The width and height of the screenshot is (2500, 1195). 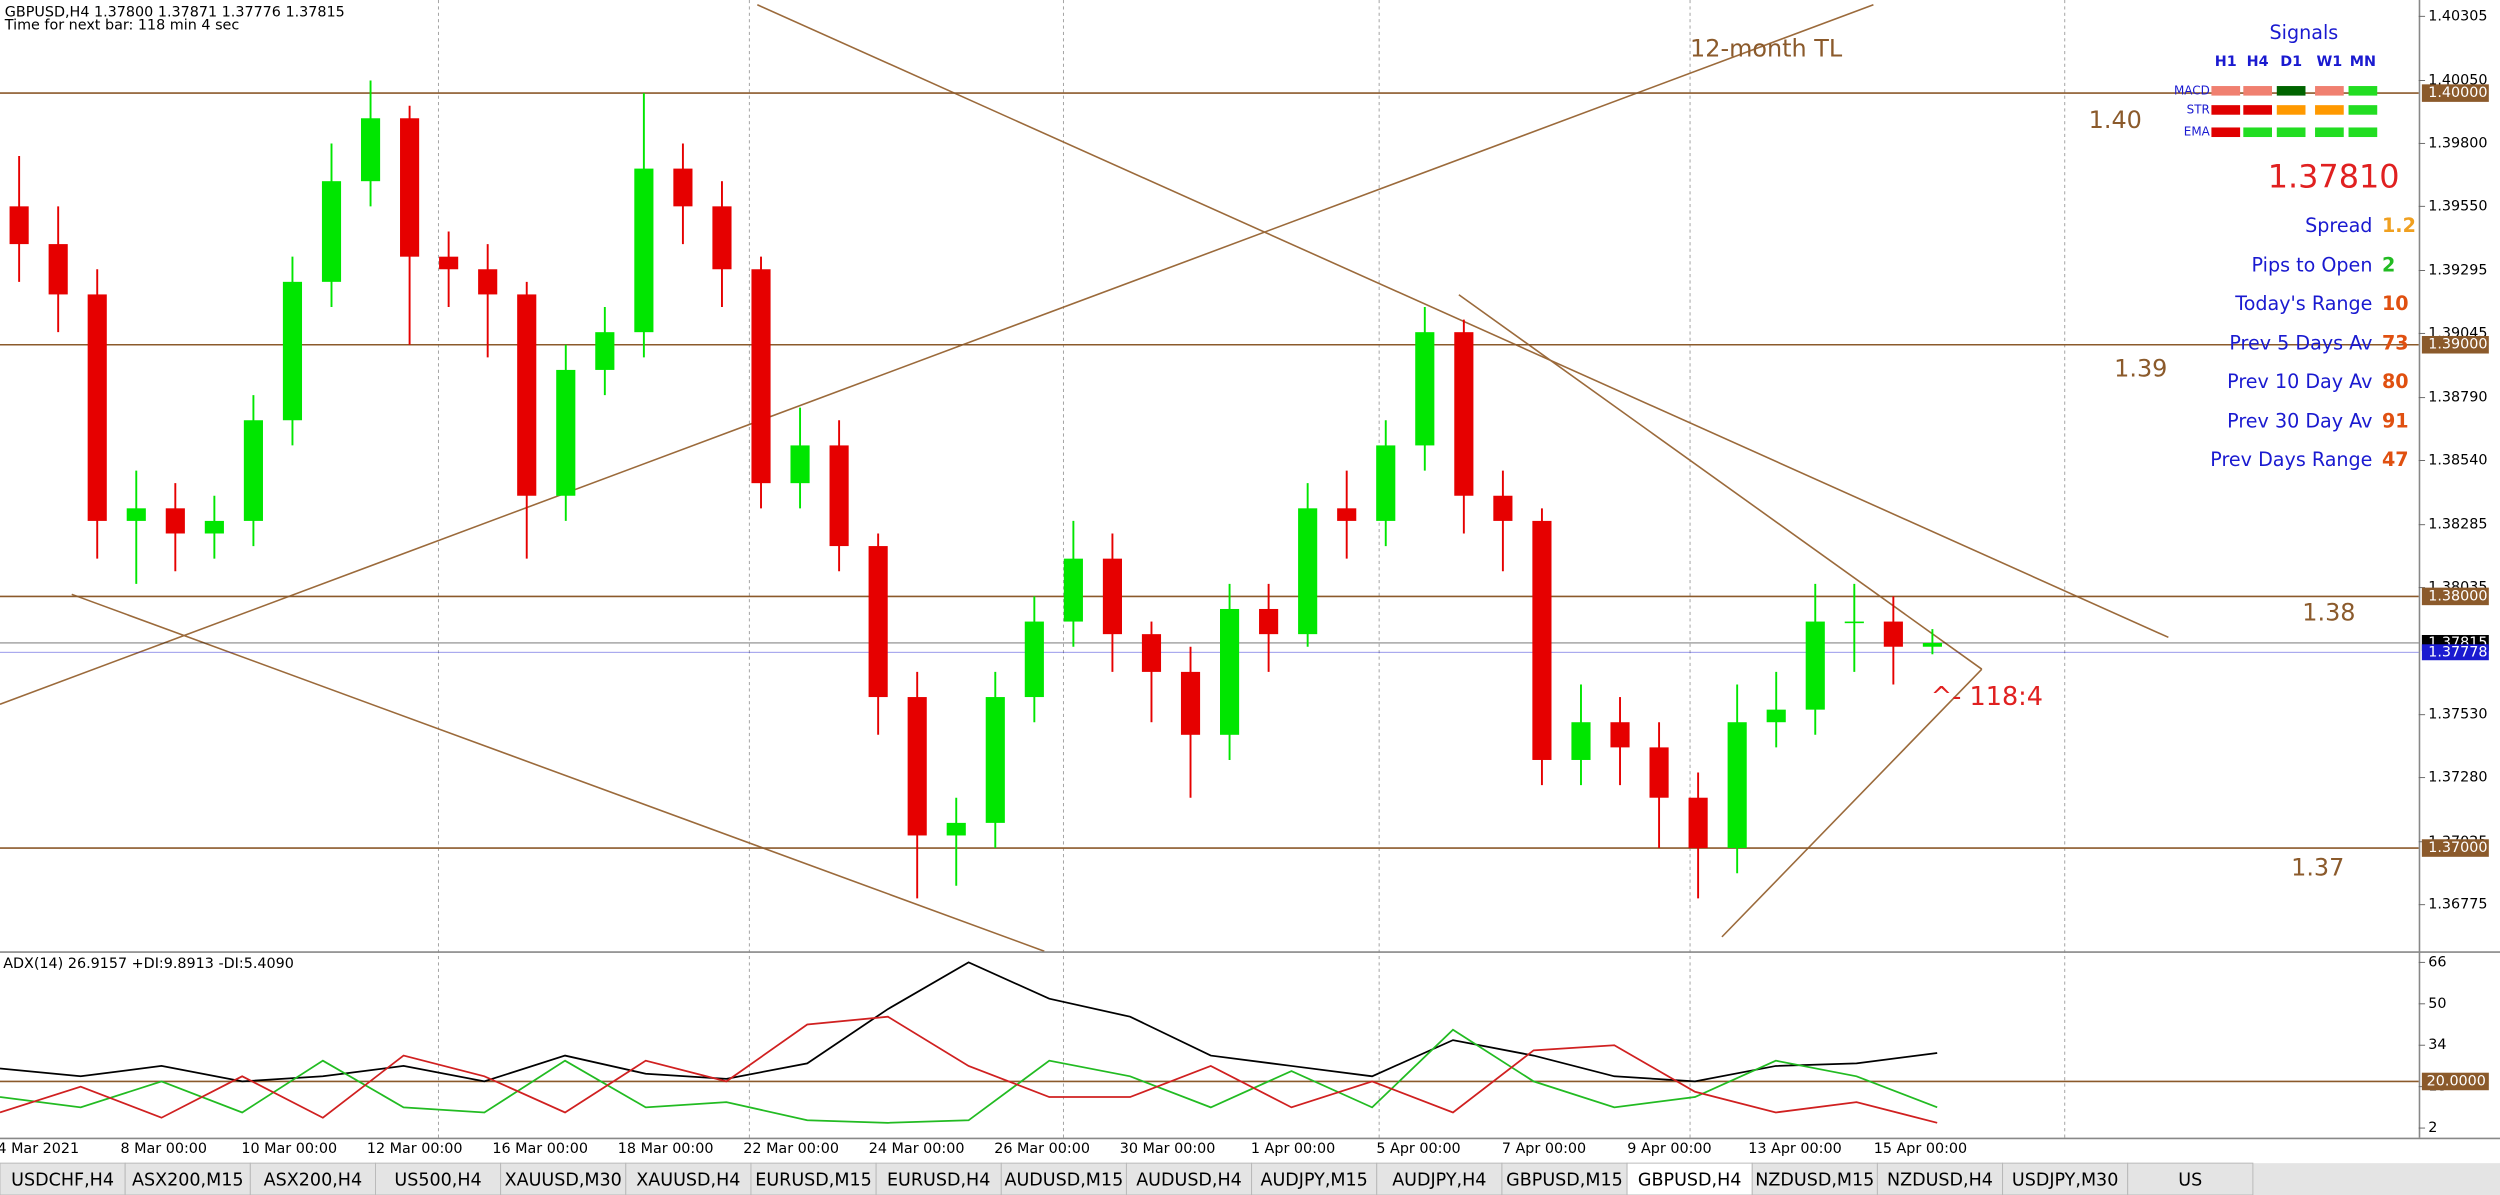 What do you see at coordinates (2395, 343) in the screenshot?
I see `stat-value: 73` at bounding box center [2395, 343].